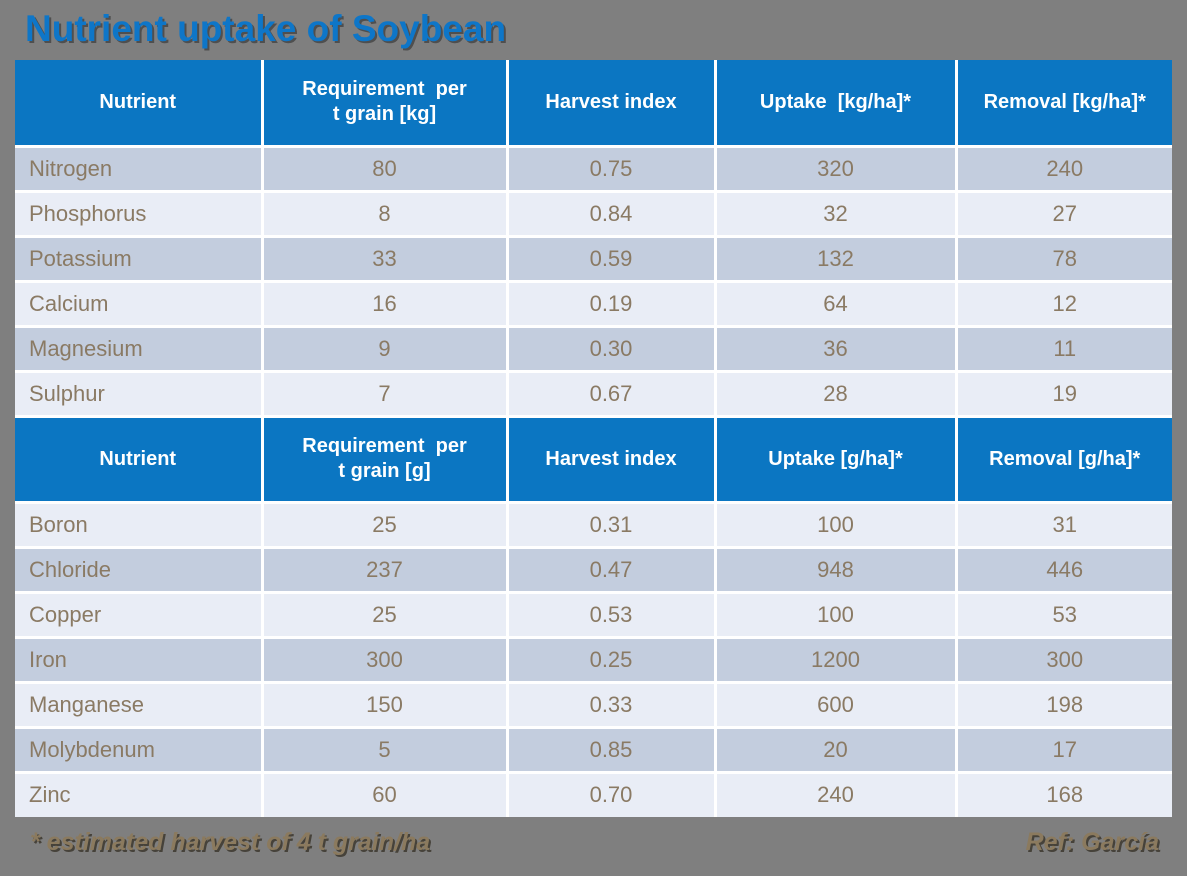 This screenshot has width=1187, height=876. I want to click on footnote: * estimated harvest of 4 t grain/ha, so click(230, 842).